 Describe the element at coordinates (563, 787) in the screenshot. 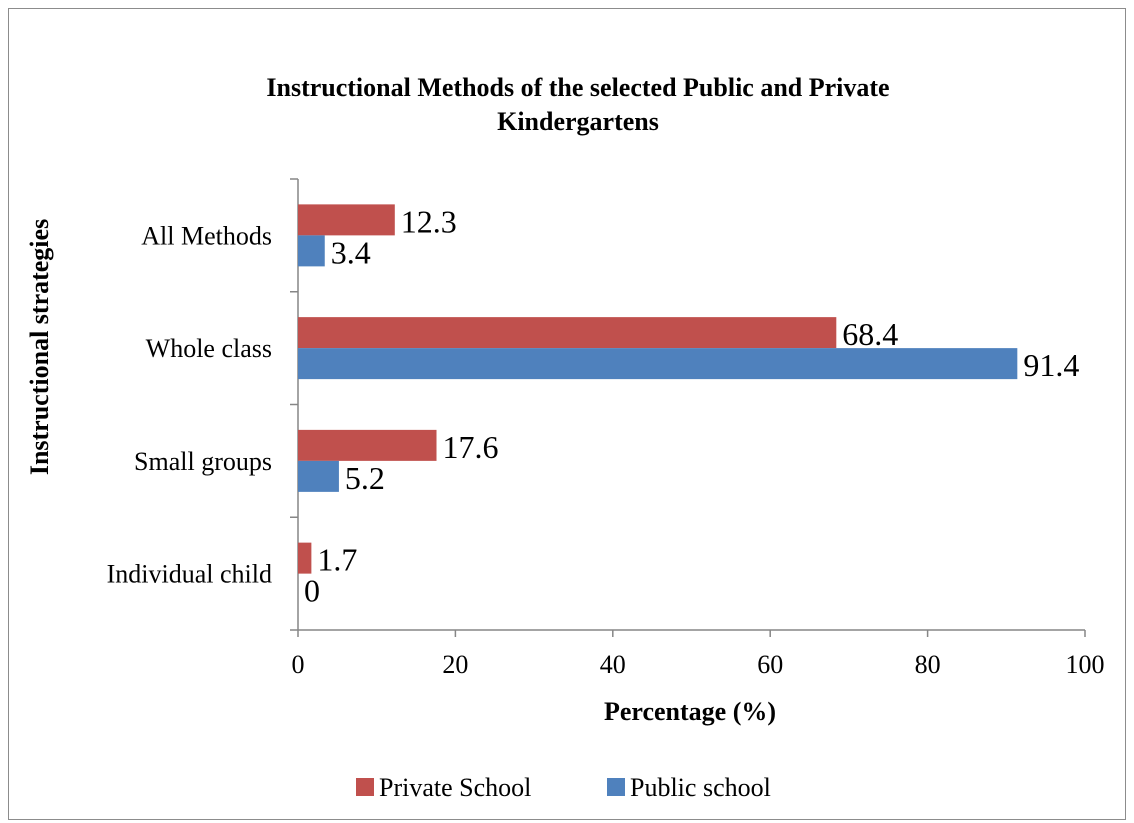

I see `legend: Private School Public school` at that location.